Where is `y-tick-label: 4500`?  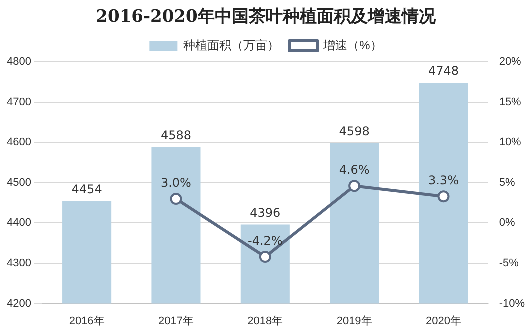
y-tick-label: 4500 is located at coordinates (19, 182).